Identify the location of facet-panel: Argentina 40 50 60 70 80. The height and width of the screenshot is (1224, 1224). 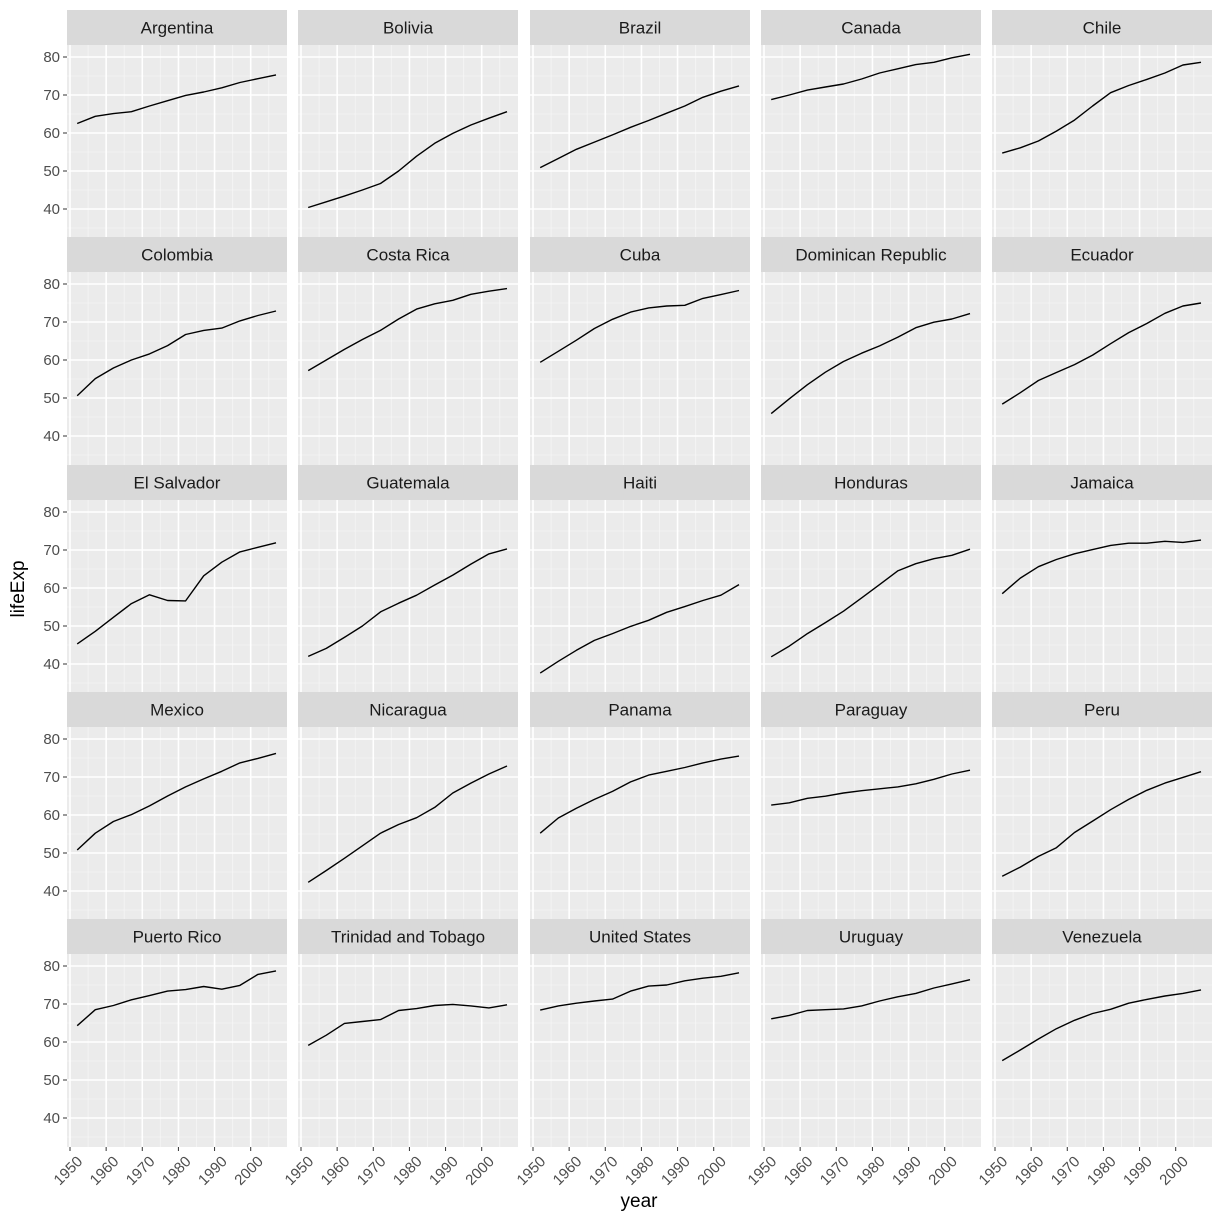
(165, 124).